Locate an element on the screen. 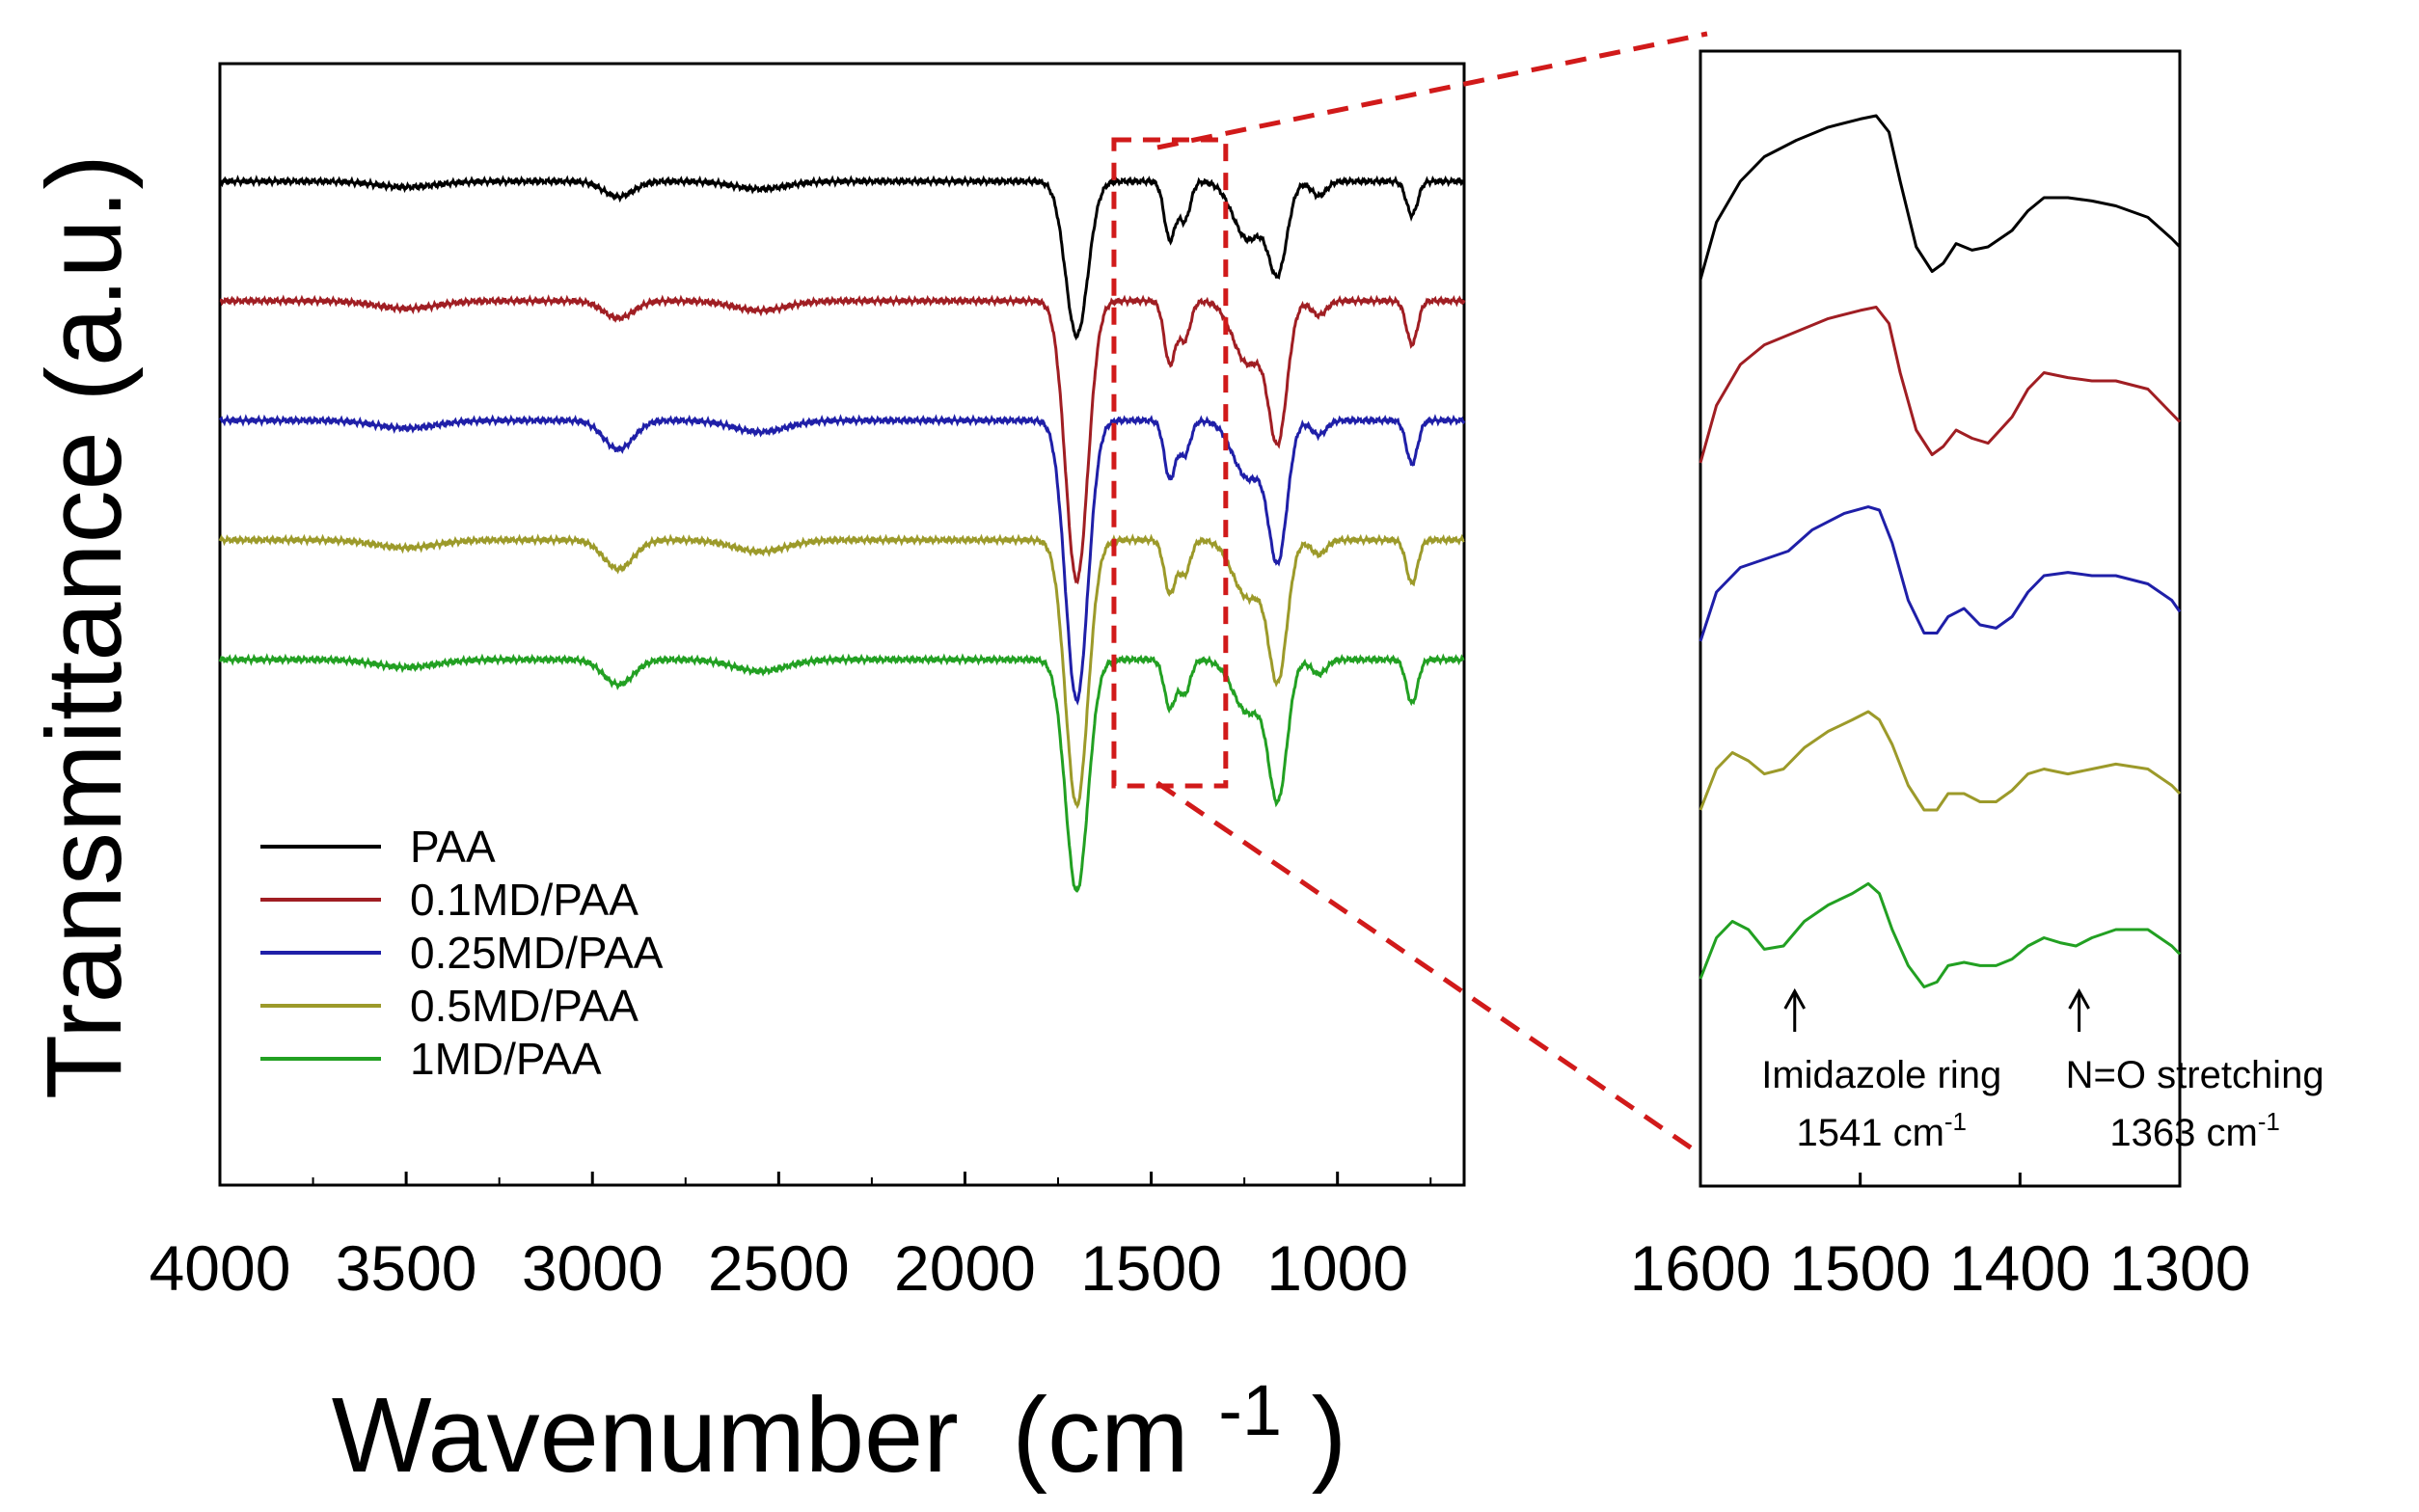 This screenshot has width=2419, height=1512. legend-label: 1MD/PAA is located at coordinates (506, 1059).